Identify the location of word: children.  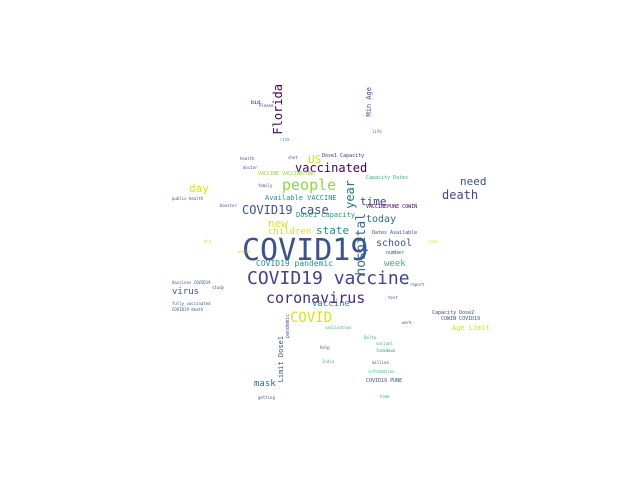
(290, 232).